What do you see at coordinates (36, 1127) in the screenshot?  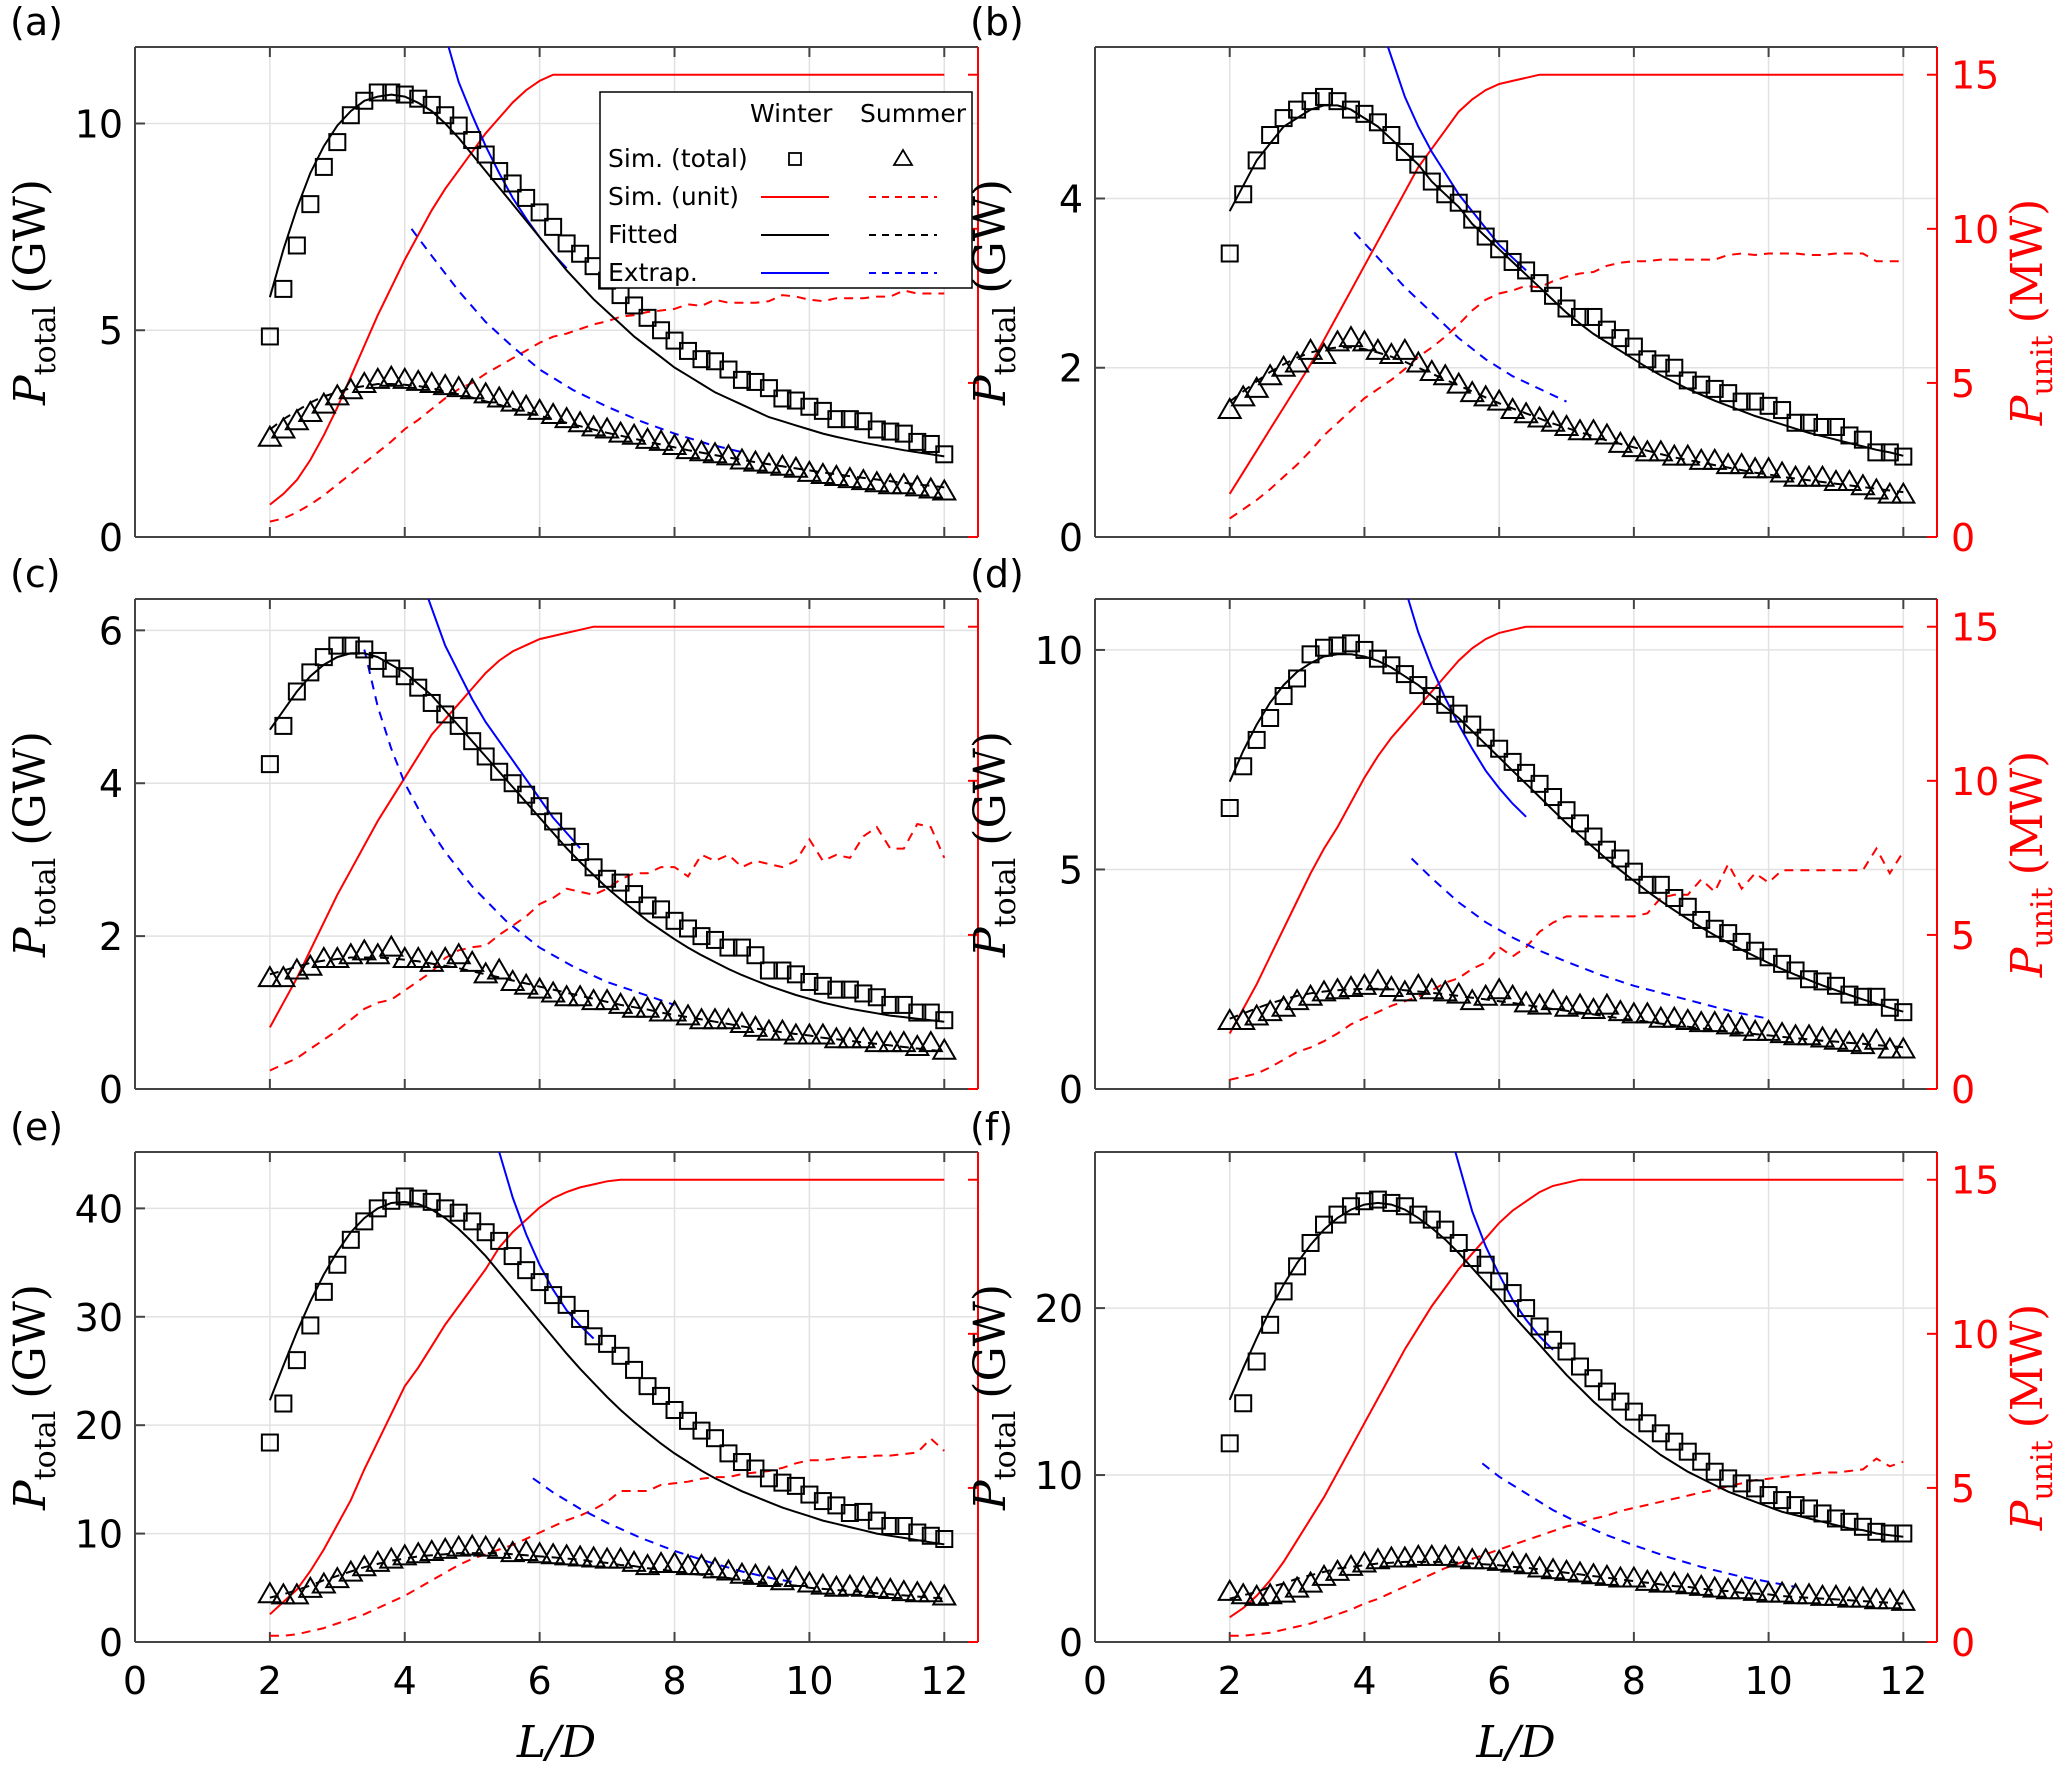 I see `panel-label: (e)` at bounding box center [36, 1127].